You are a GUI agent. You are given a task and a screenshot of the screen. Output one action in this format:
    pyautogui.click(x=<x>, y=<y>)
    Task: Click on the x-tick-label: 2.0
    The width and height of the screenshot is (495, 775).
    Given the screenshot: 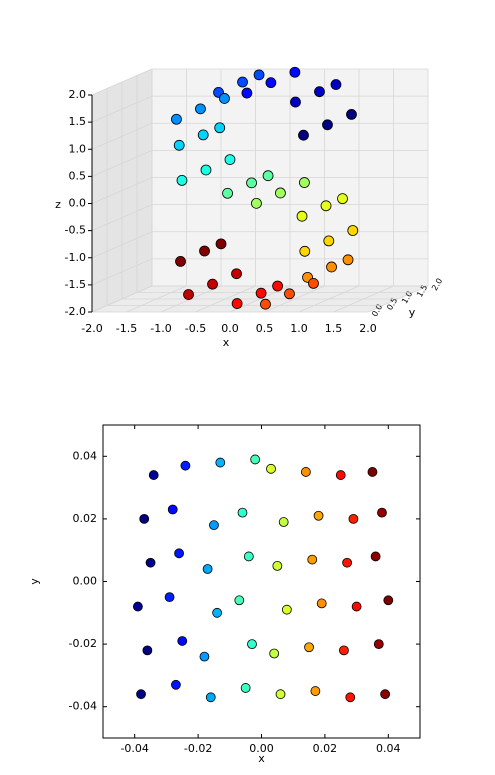 What is the action you would take?
    pyautogui.click(x=368, y=328)
    